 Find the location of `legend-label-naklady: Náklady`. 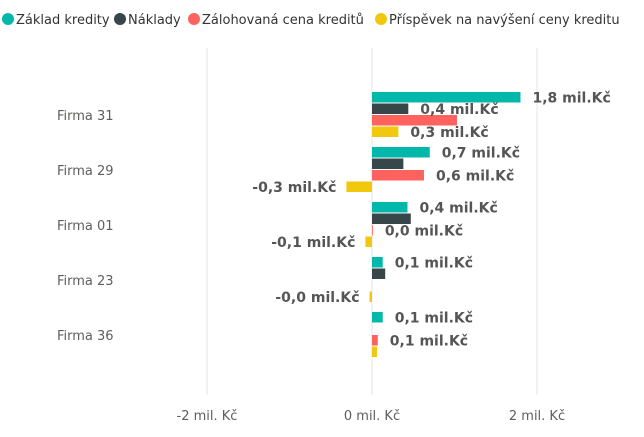

legend-label-naklady: Náklady is located at coordinates (154, 20).